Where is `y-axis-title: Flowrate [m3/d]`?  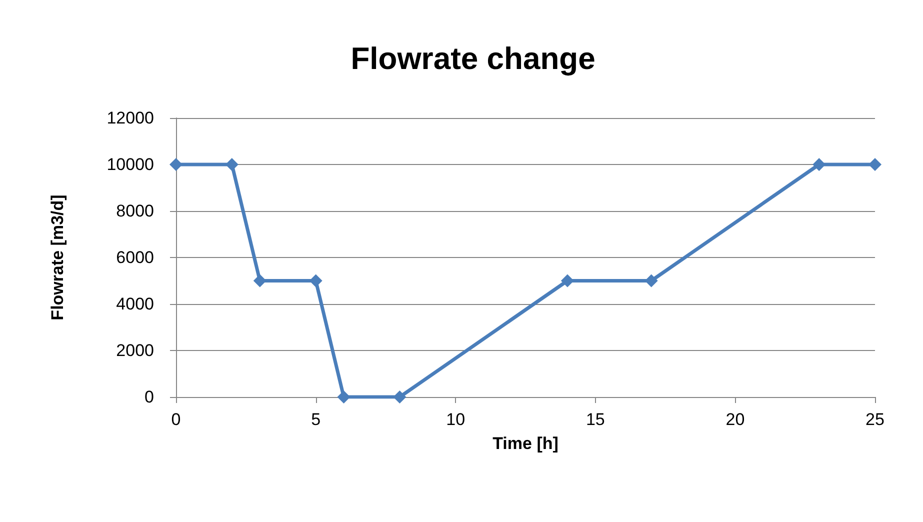
y-axis-title: Flowrate [m3/d] is located at coordinates (57, 257).